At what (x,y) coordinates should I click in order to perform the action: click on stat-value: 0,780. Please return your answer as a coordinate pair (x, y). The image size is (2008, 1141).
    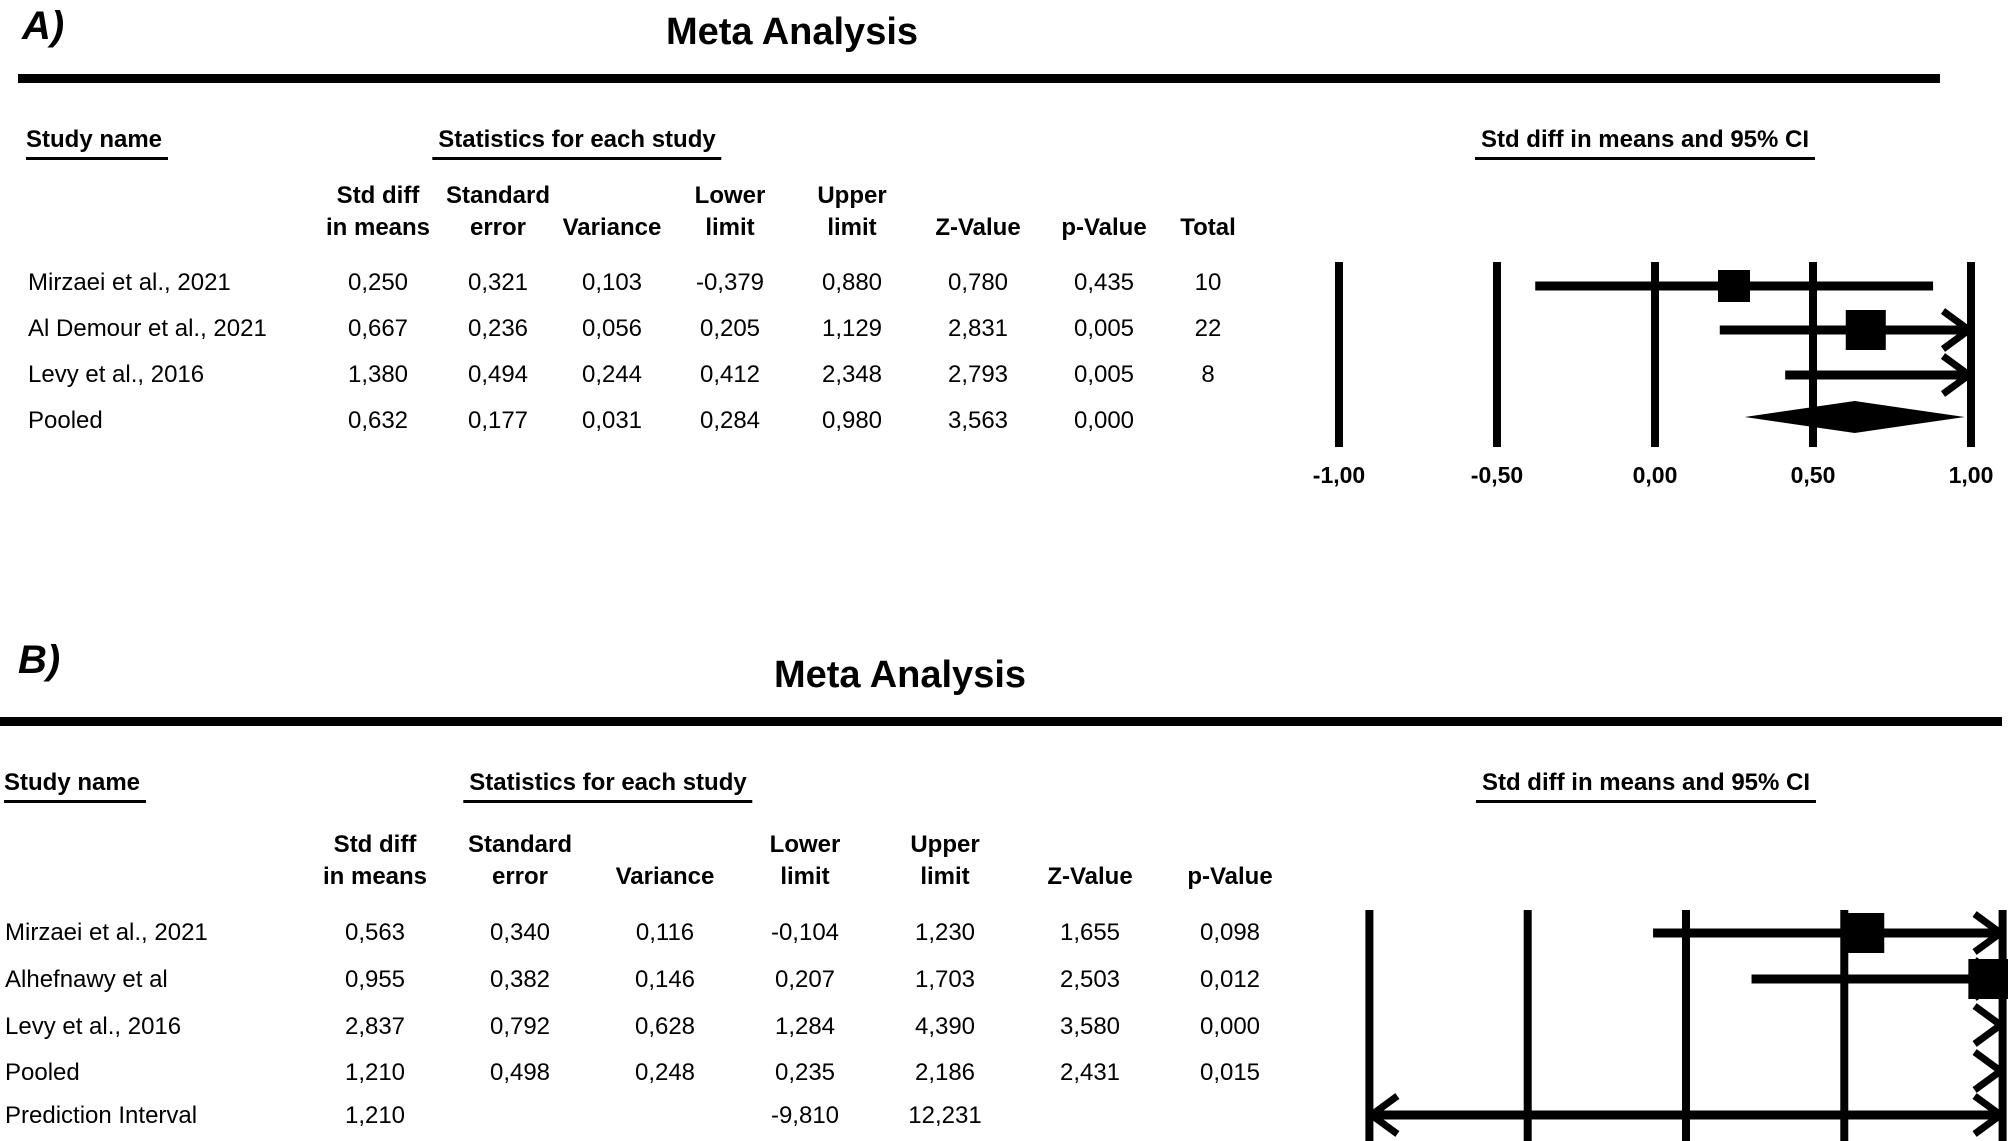
    Looking at the image, I should click on (978, 282).